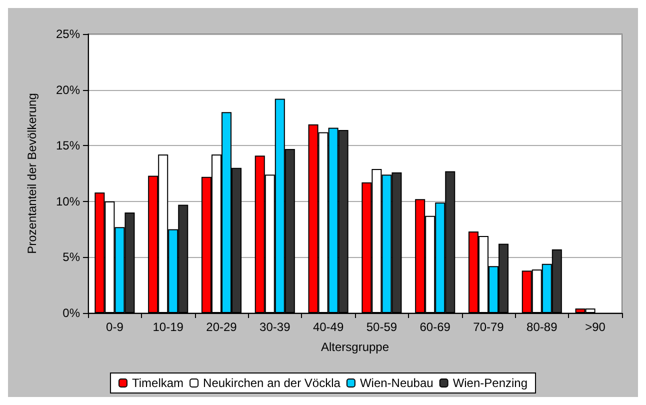  What do you see at coordinates (488, 327) in the screenshot?
I see `x-tick-label: 70-79` at bounding box center [488, 327].